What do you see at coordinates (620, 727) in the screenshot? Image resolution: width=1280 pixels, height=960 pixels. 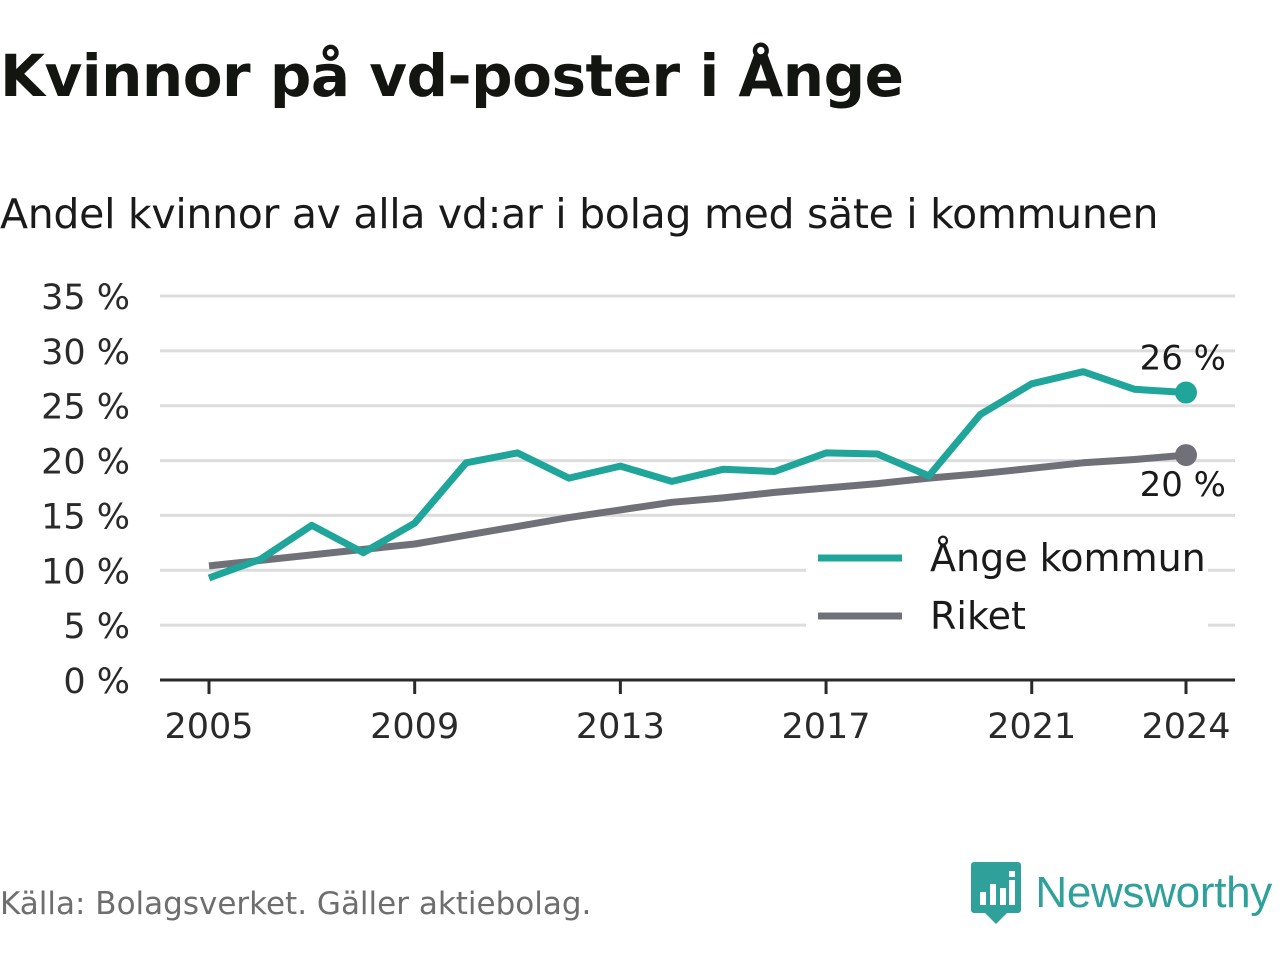 I see `x-tick-label: 2013` at bounding box center [620, 727].